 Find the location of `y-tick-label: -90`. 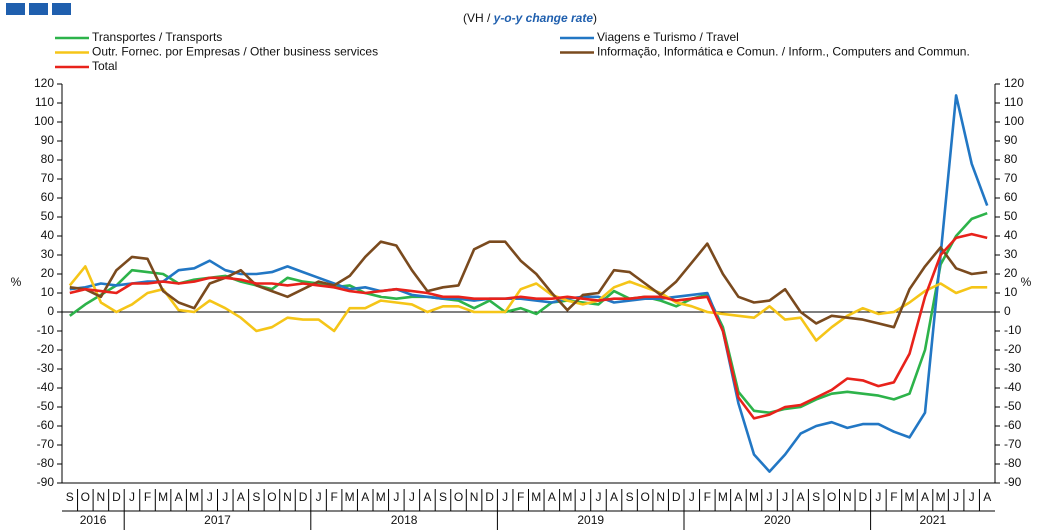

y-tick-label: -90 is located at coordinates (46, 482).